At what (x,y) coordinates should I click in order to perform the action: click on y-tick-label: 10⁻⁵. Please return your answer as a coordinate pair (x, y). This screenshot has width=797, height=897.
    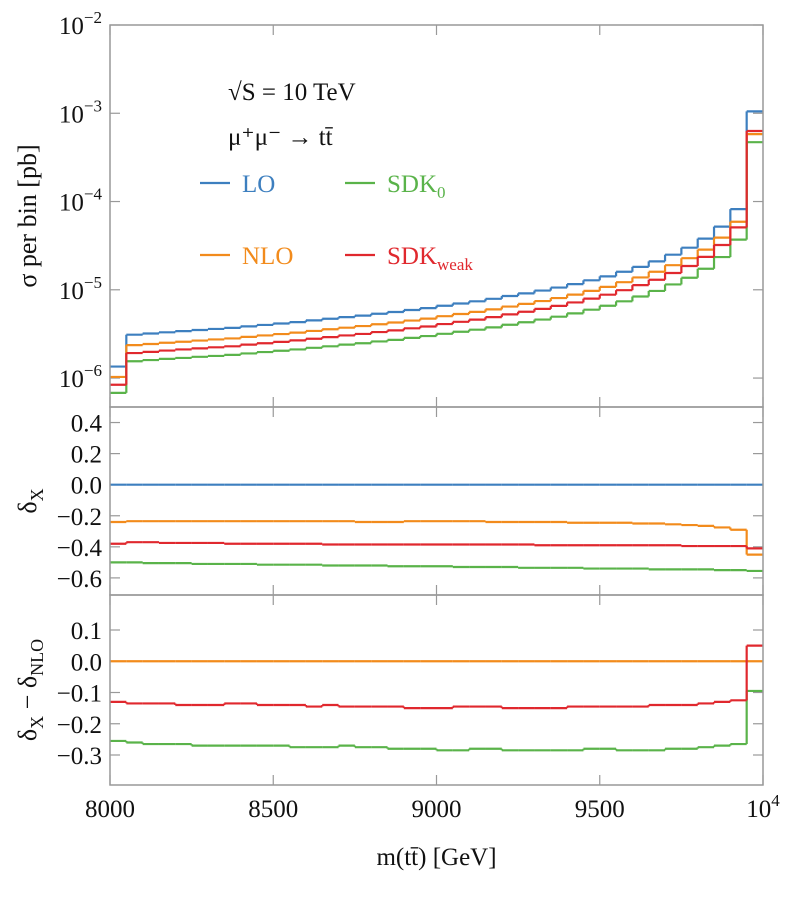
    Looking at the image, I should click on (80, 289).